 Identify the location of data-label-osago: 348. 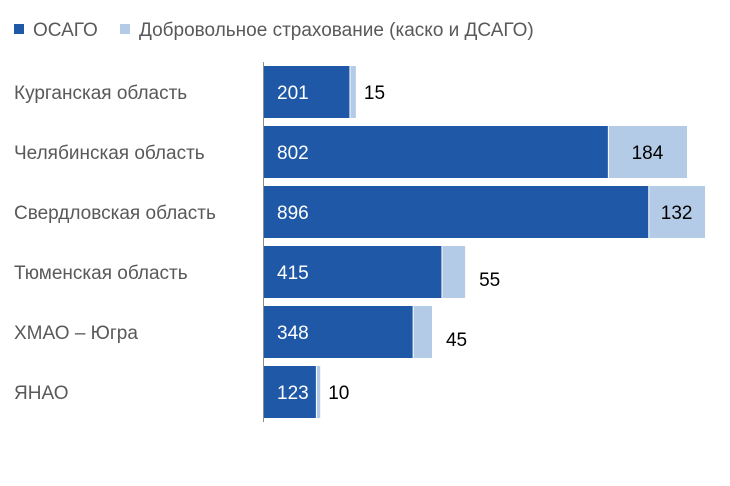
(293, 333).